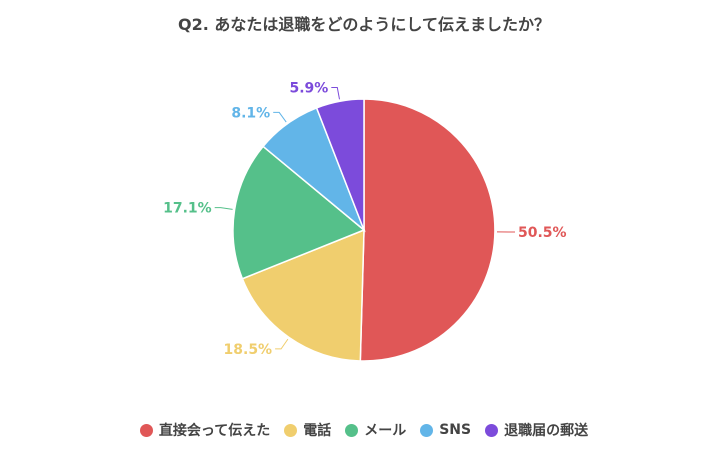 The height and width of the screenshot is (450, 728). I want to click on chart-title: Q2. あなたは退職をどのようにして伝えましたか？, so click(364, 24).